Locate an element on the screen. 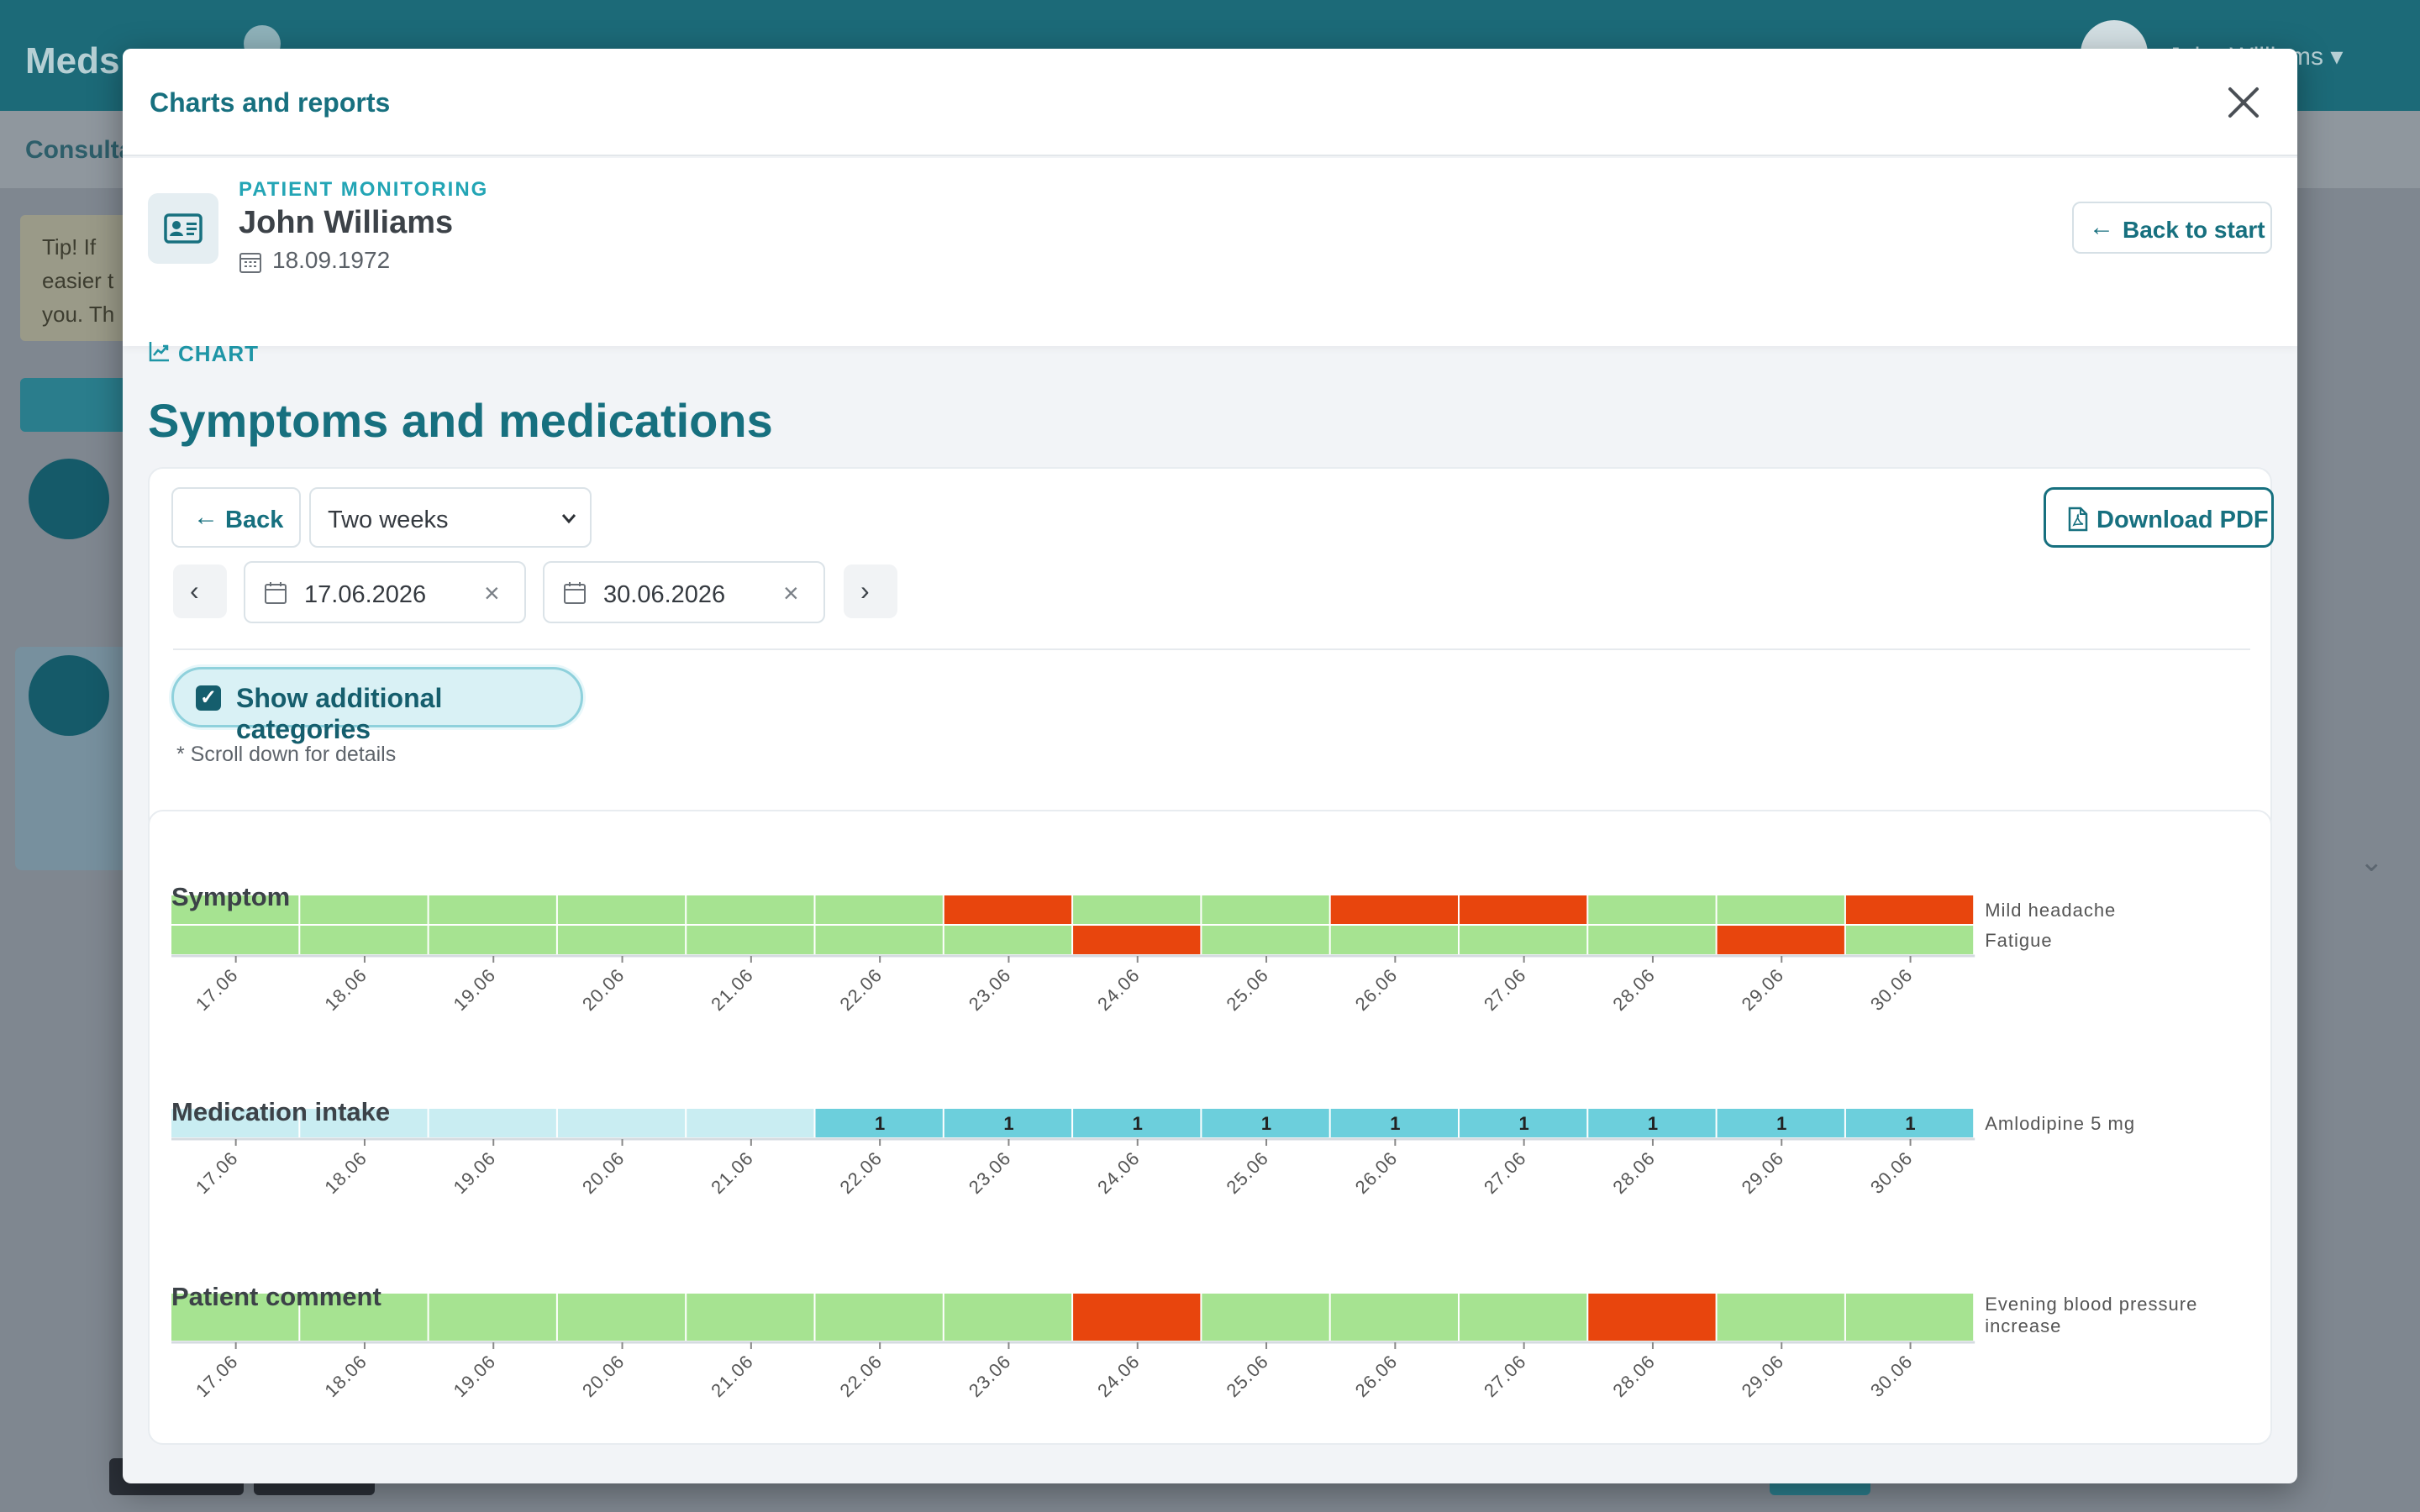  series-label: Mild headache is located at coordinates (2050, 910).